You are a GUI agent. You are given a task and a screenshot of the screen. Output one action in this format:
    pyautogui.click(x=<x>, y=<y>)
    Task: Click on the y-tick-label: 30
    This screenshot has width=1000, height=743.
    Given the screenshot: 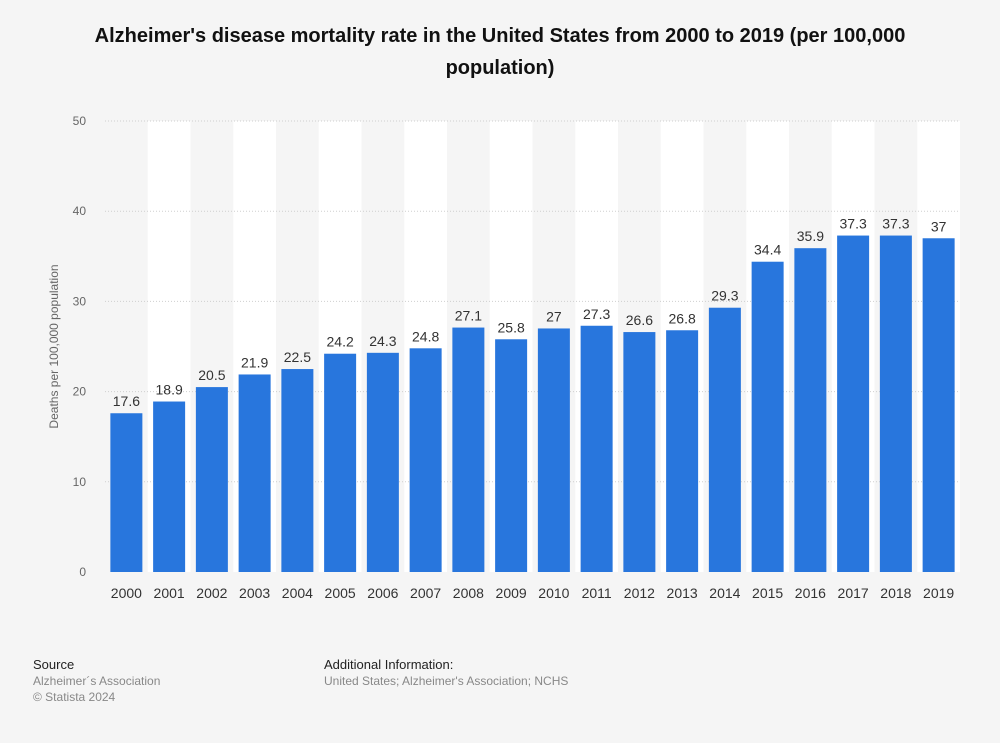 What is the action you would take?
    pyautogui.click(x=80, y=301)
    